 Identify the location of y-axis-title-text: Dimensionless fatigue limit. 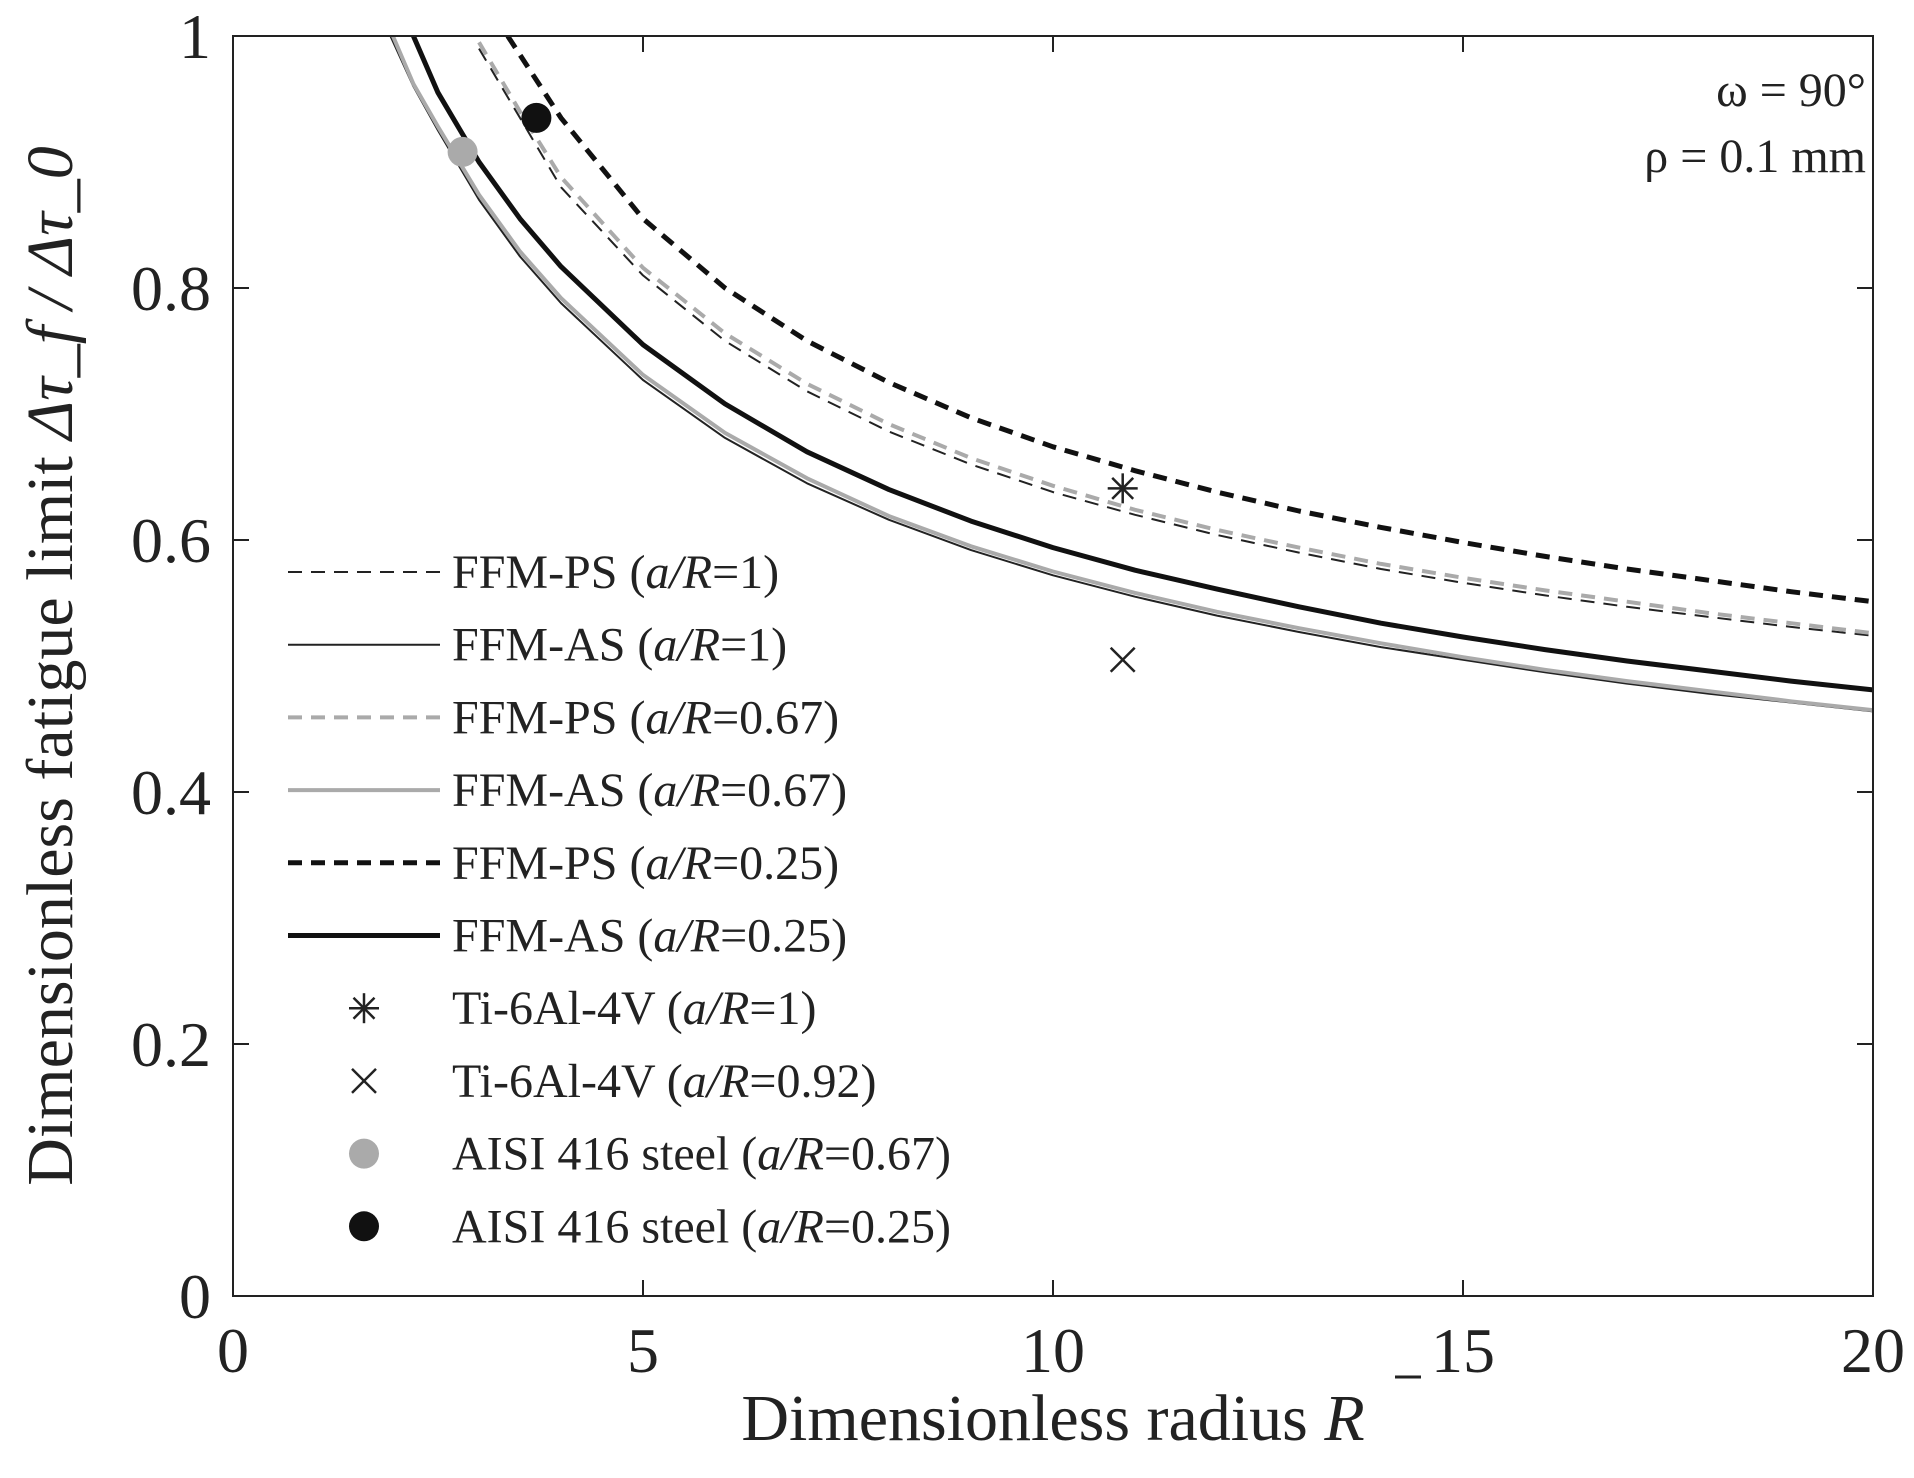
(50, 813).